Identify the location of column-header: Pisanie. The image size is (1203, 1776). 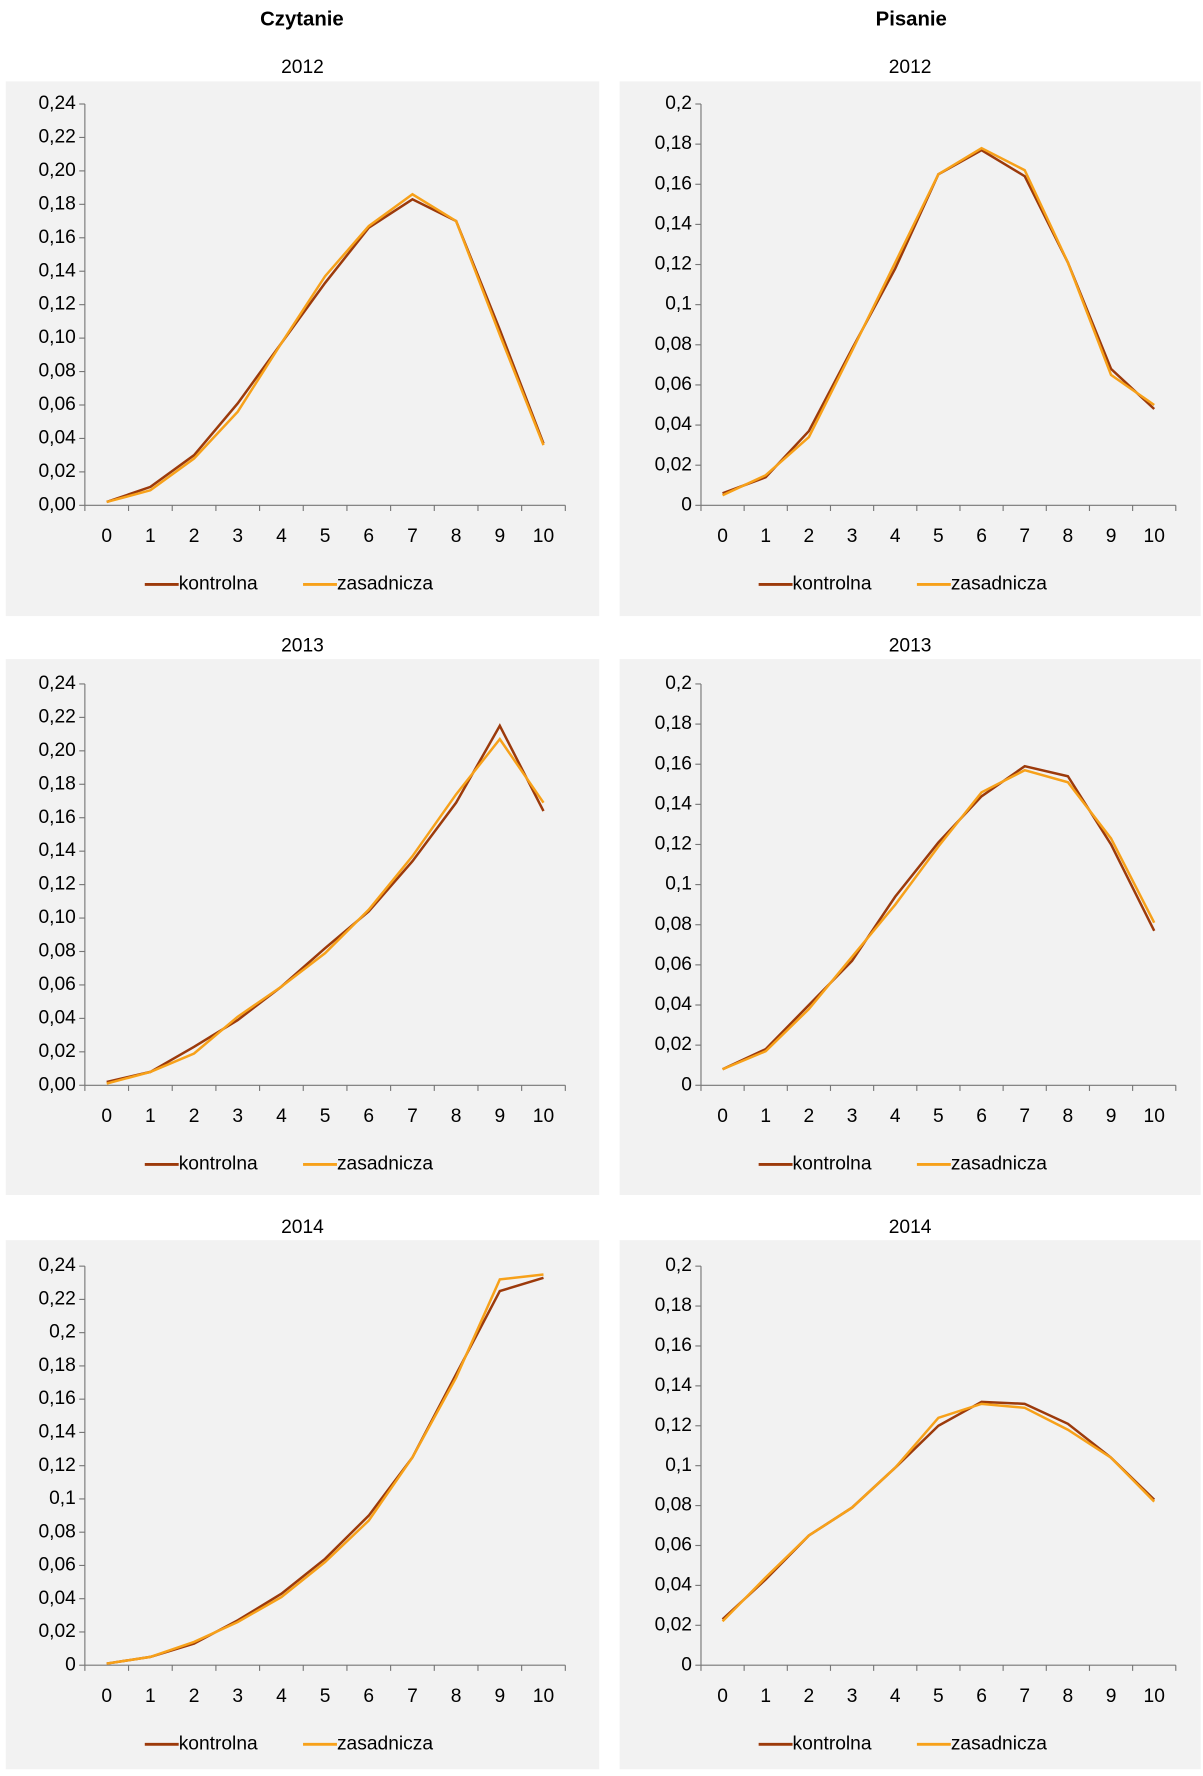
(911, 20).